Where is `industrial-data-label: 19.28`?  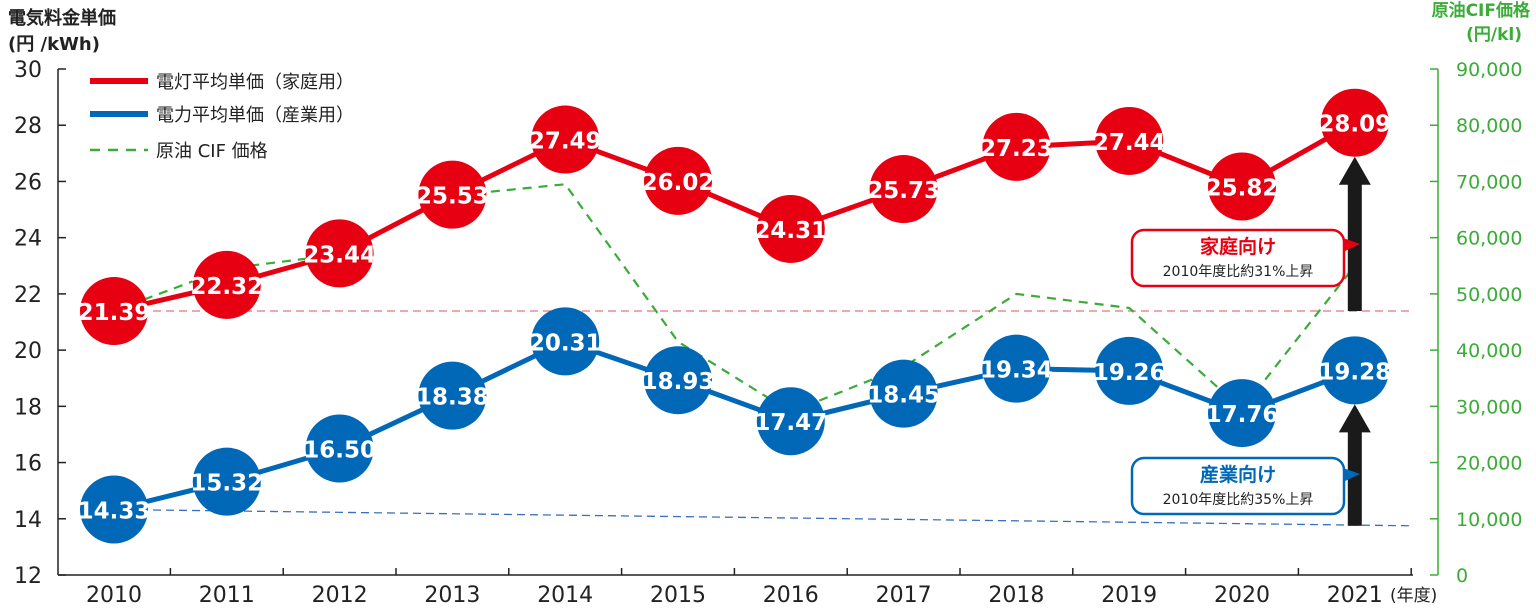 industrial-data-label: 19.28 is located at coordinates (1354, 372).